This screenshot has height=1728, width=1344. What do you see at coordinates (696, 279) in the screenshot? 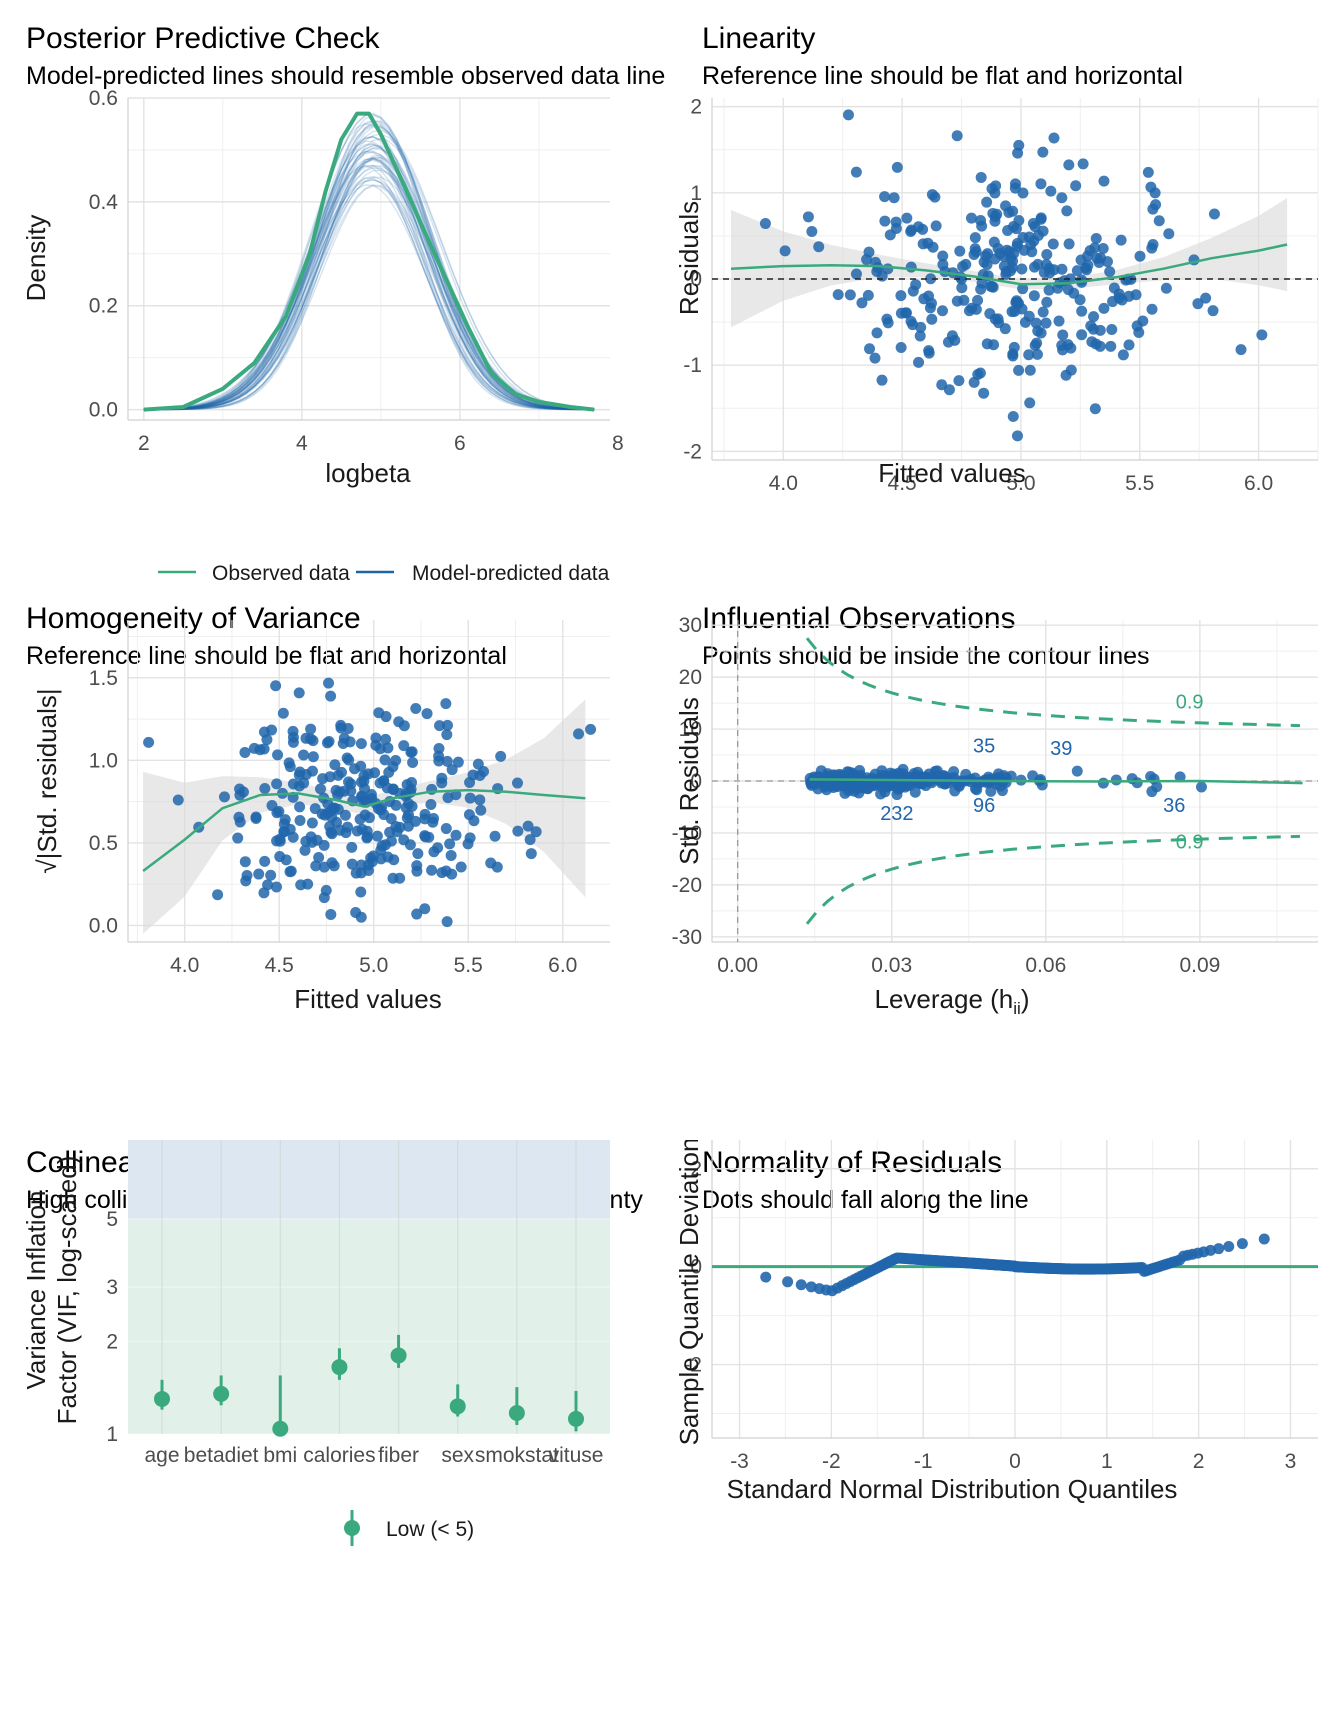
I see `linearity-y-tick-label: 0` at bounding box center [696, 279].